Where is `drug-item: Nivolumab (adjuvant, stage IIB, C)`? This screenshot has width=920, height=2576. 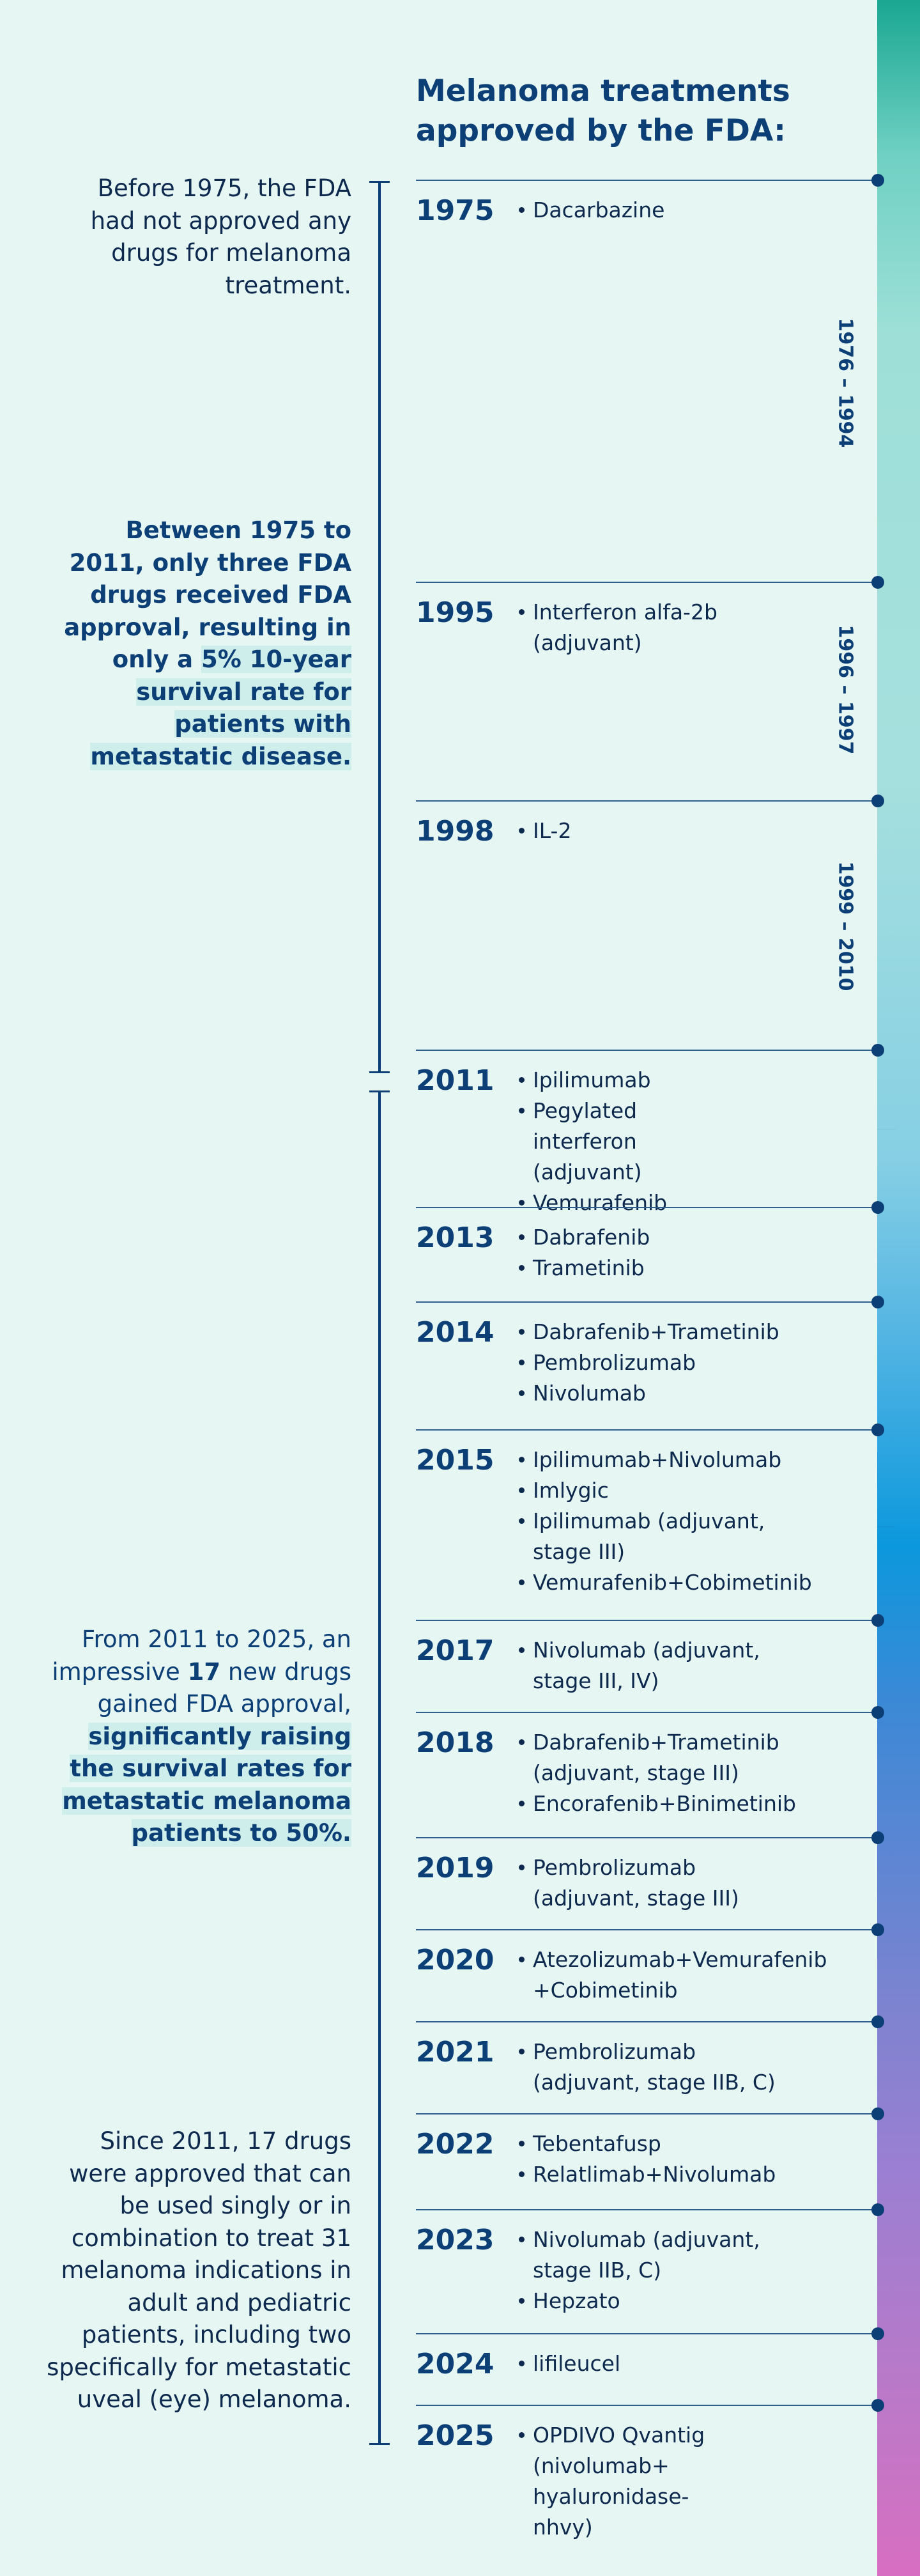
drug-item: Nivolumab (adjuvant, stage IIB, C) is located at coordinates (655, 2255).